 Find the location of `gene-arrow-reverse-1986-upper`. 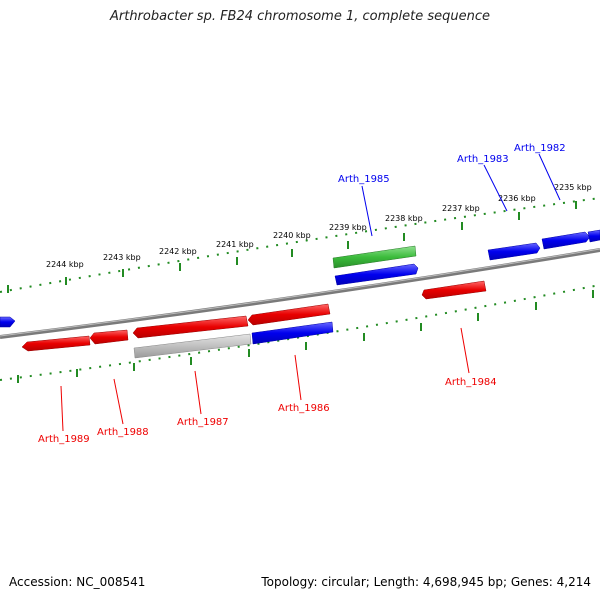

gene-arrow-reverse-1986-upper is located at coordinates (289, 314).